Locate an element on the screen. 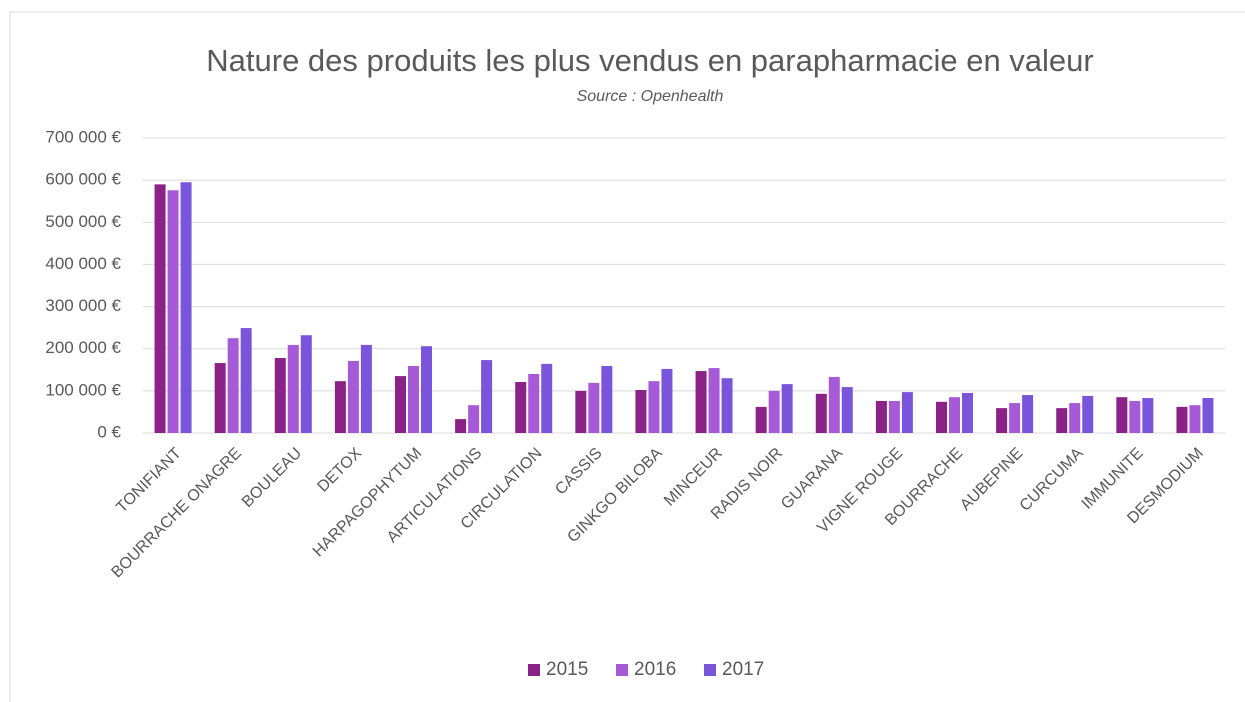 This screenshot has height=702, width=1245. y-tick-label: 600 000 € is located at coordinates (83, 179).